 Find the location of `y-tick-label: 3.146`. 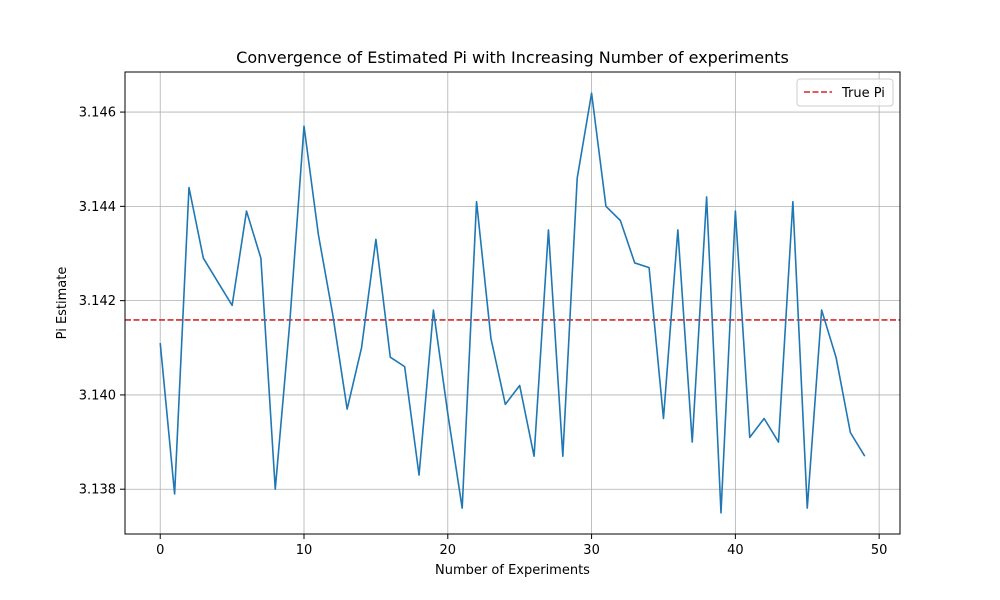

y-tick-label: 3.146 is located at coordinates (97, 113).